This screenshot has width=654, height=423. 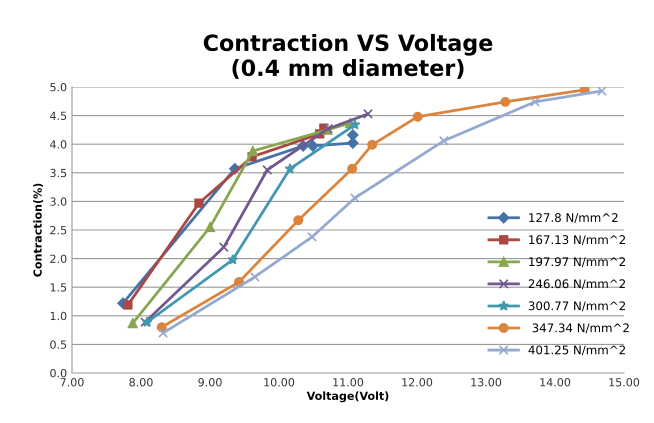 I want to click on x-tick-label: 14.00, so click(x=555, y=382).